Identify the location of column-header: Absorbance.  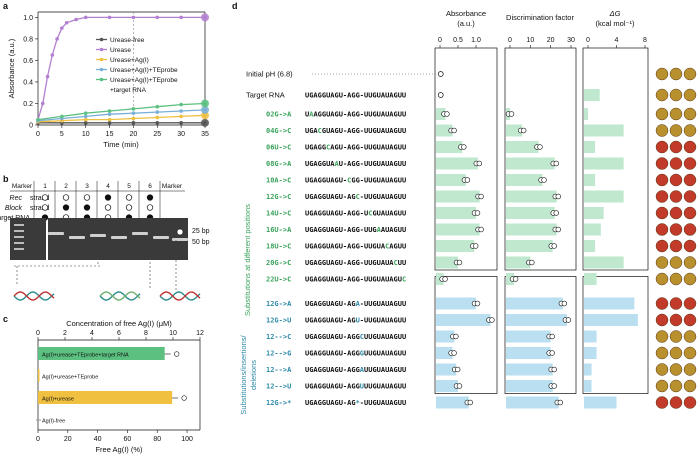
(466, 13).